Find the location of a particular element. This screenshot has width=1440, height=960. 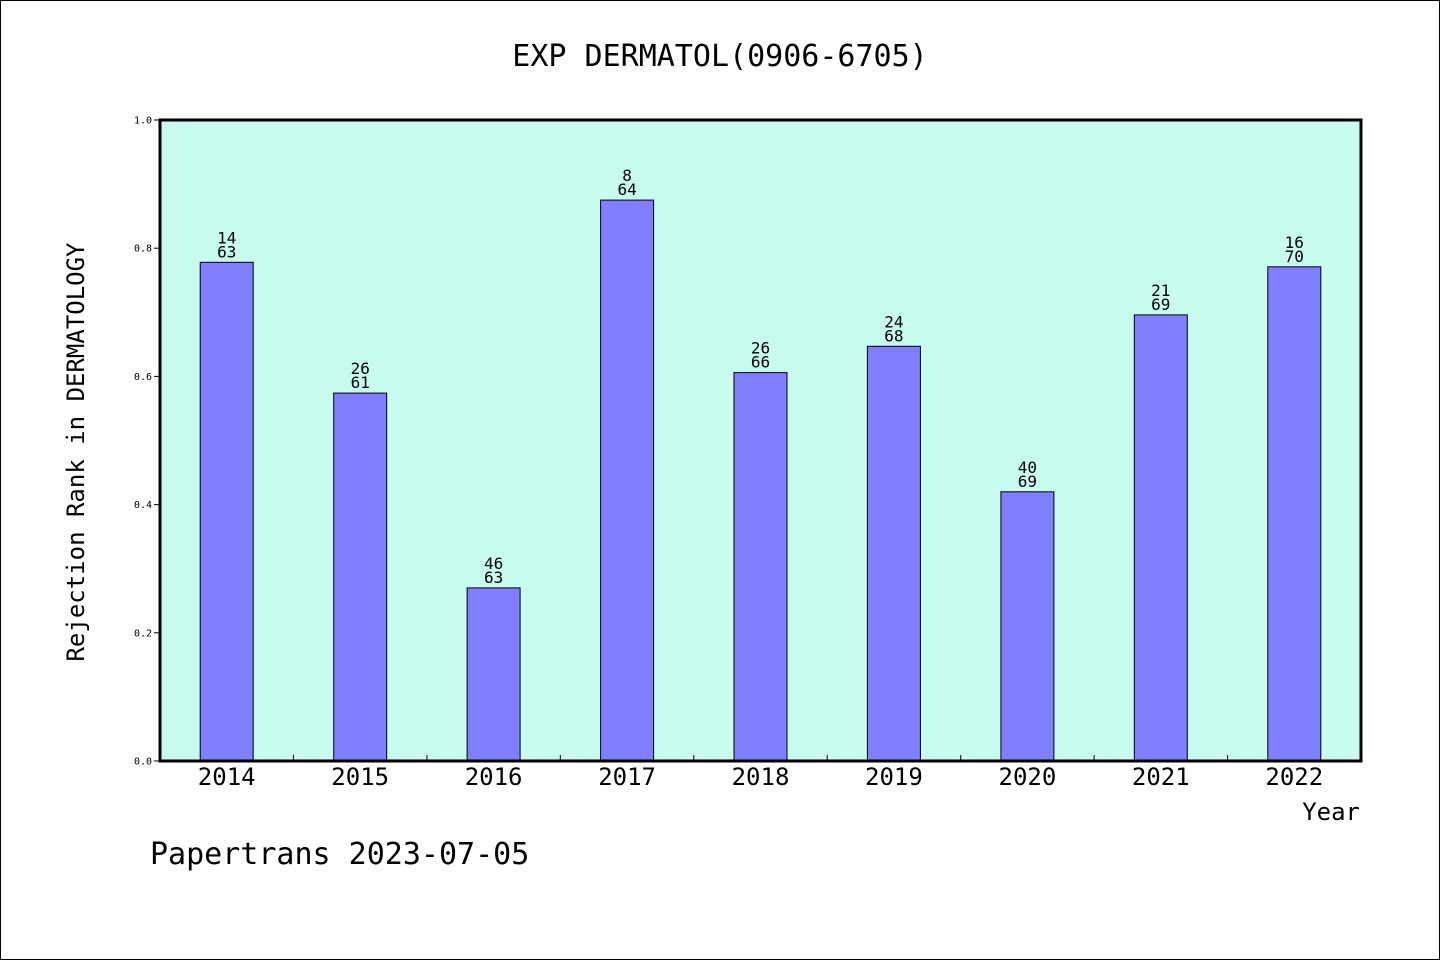

bar-2019 is located at coordinates (893, 553).